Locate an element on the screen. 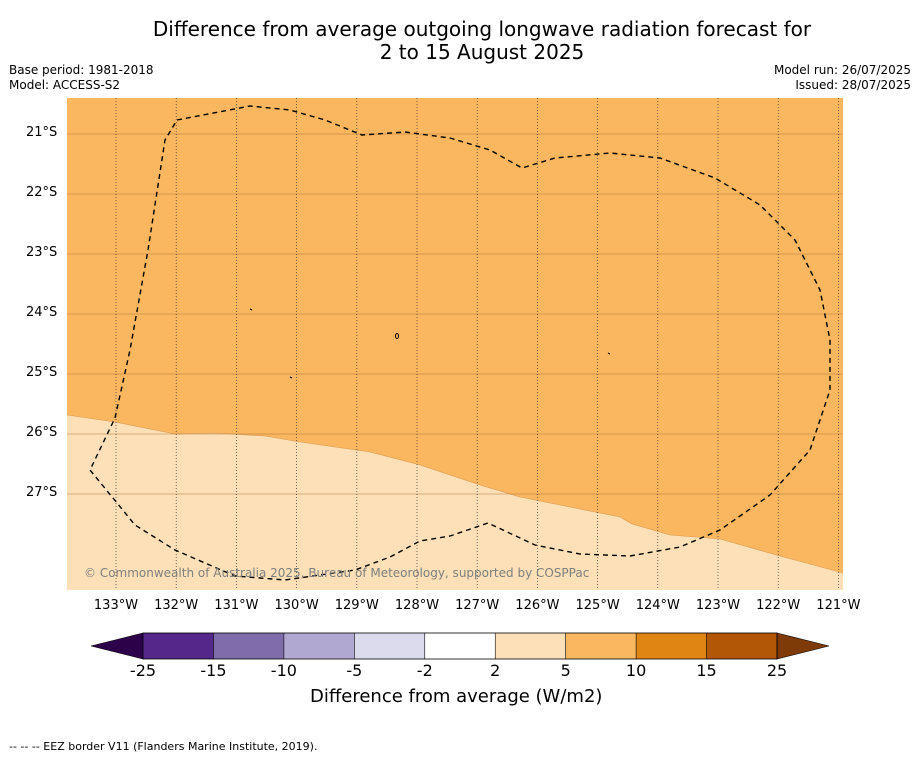 The image size is (919, 758). longitude-label: 131°W is located at coordinates (236, 605).